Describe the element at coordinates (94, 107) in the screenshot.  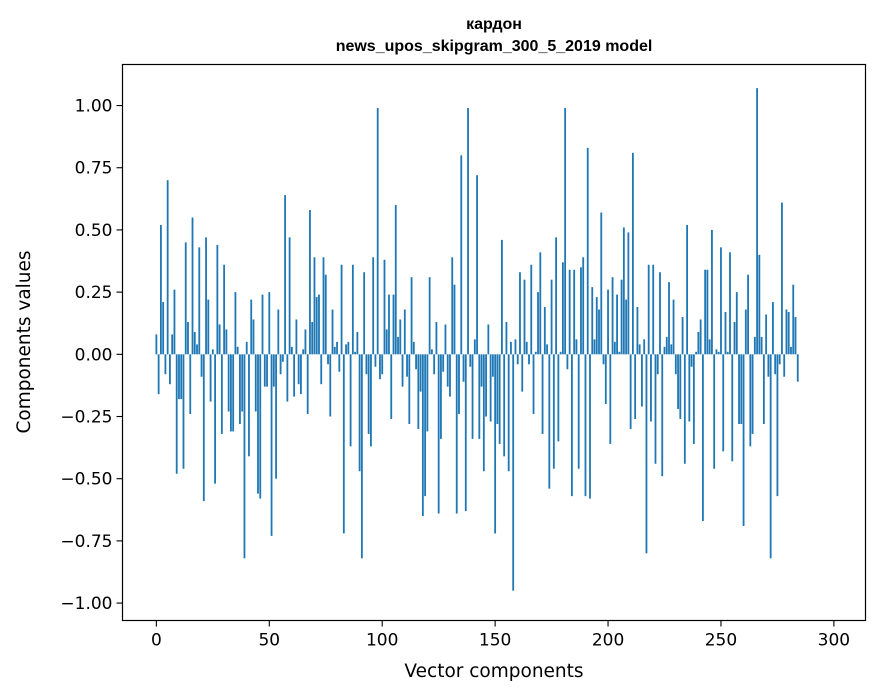
I see `y-tick-label: 1.00` at that location.